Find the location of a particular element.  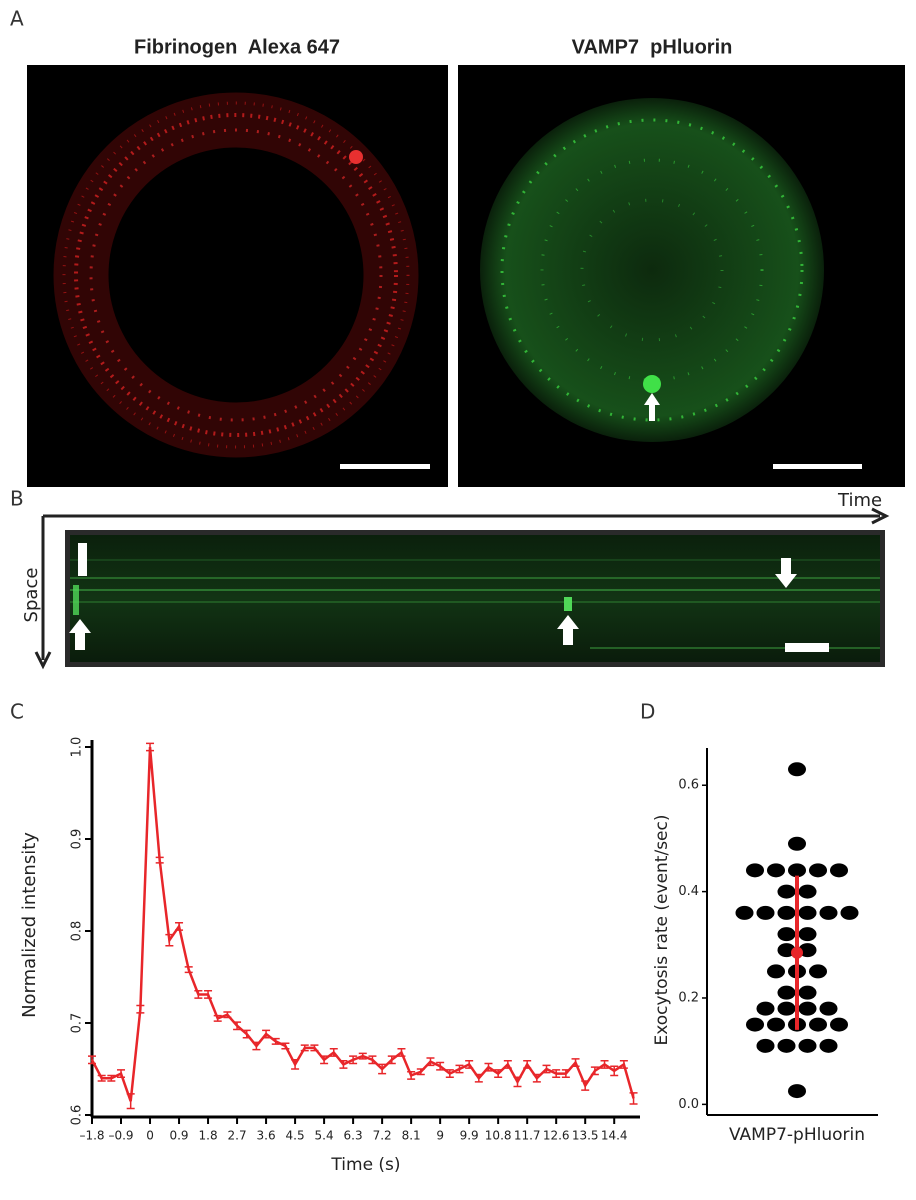

panel-label: D is located at coordinates (647, 712).